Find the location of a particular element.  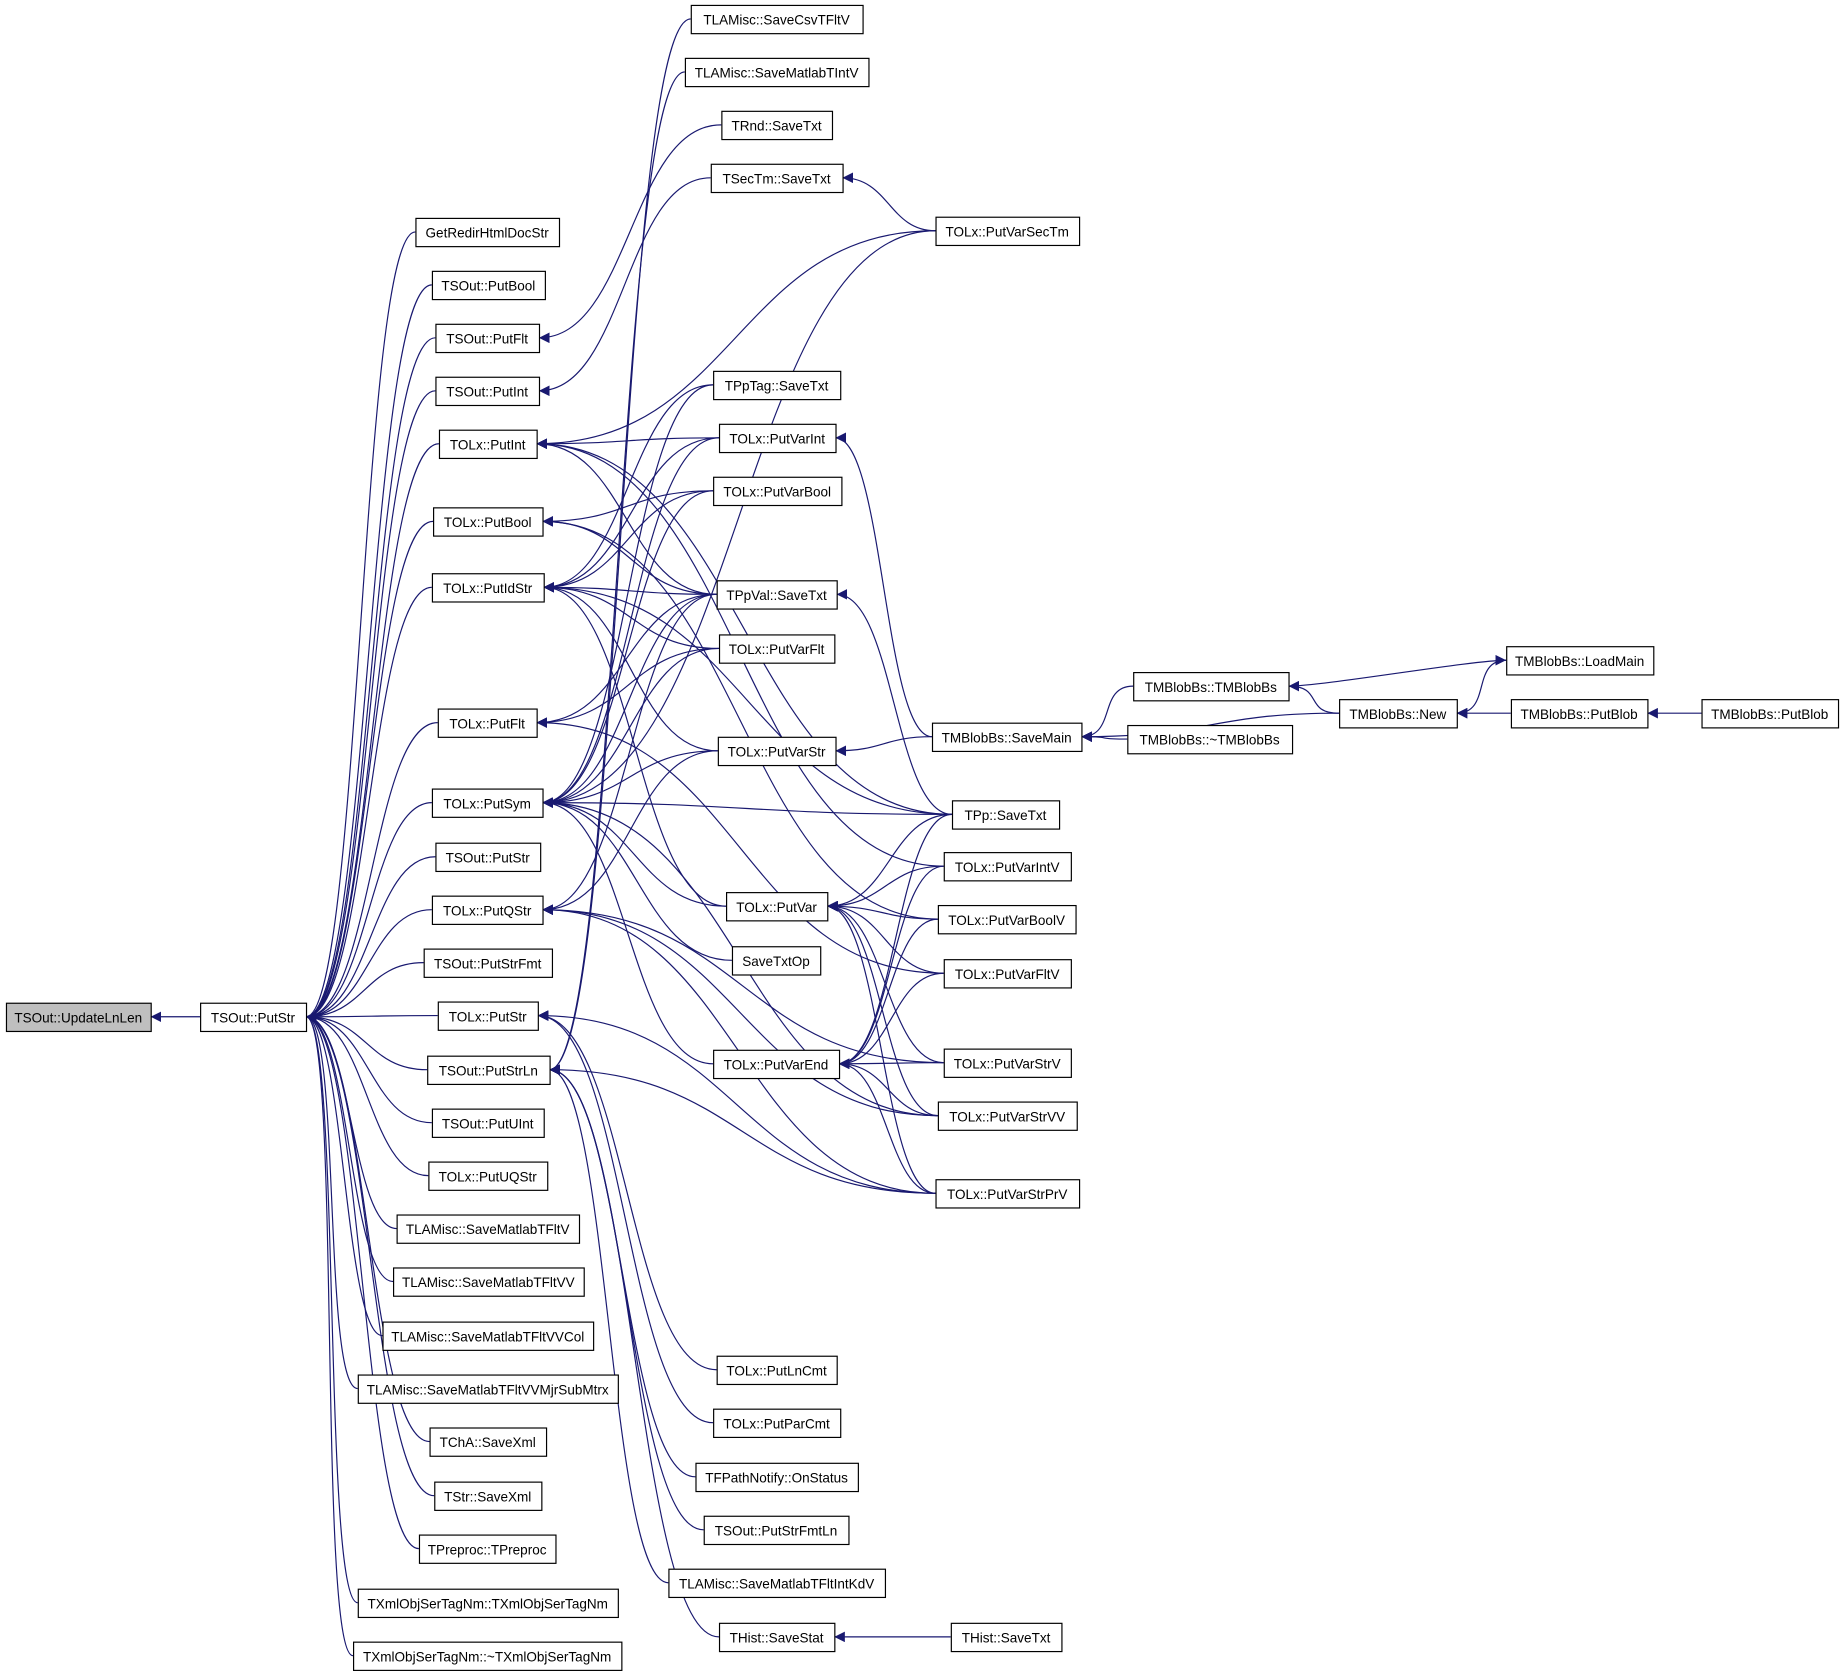

node-tsectm-savetxt: TSecTm::SaveTxt is located at coordinates (777, 178).